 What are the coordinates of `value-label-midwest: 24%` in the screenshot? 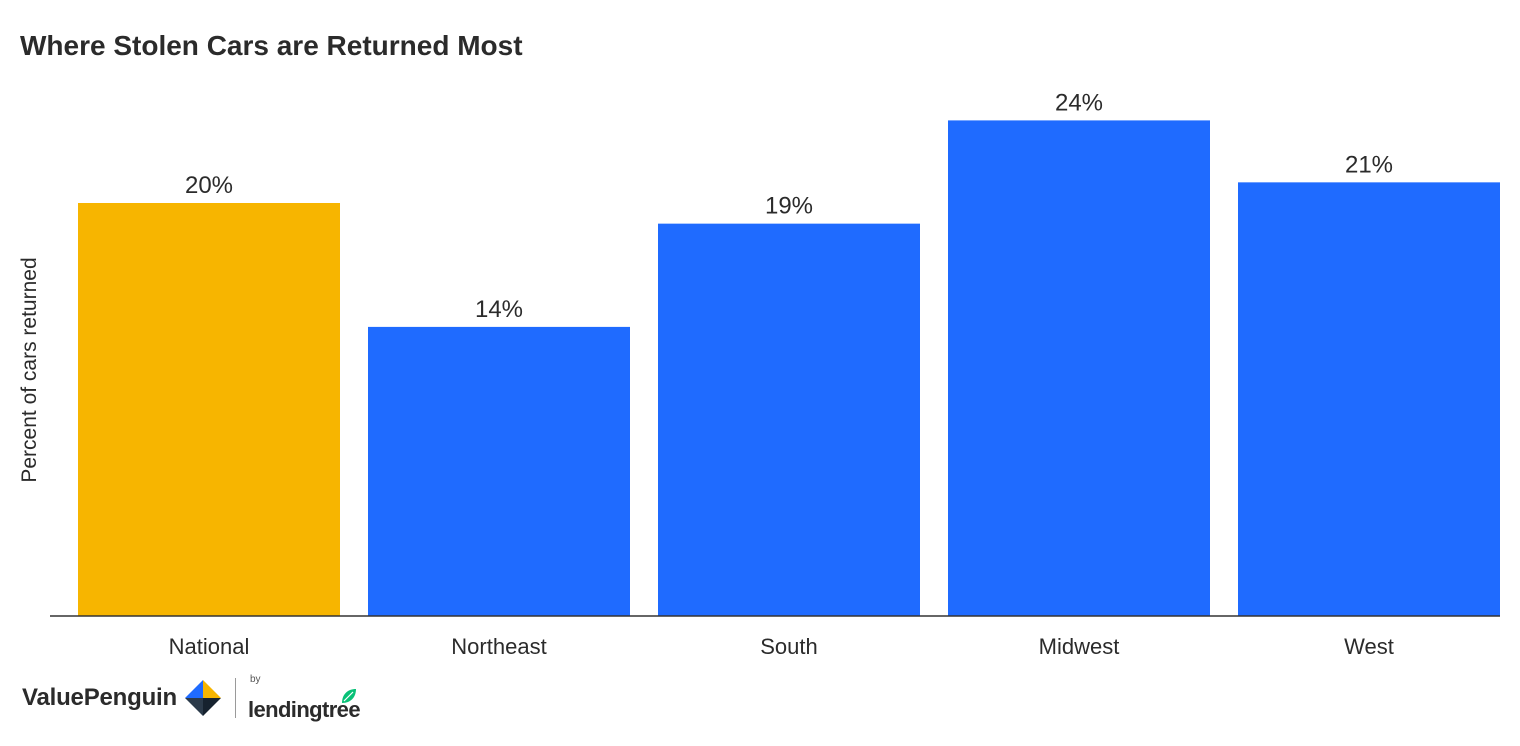 It's located at (1079, 102).